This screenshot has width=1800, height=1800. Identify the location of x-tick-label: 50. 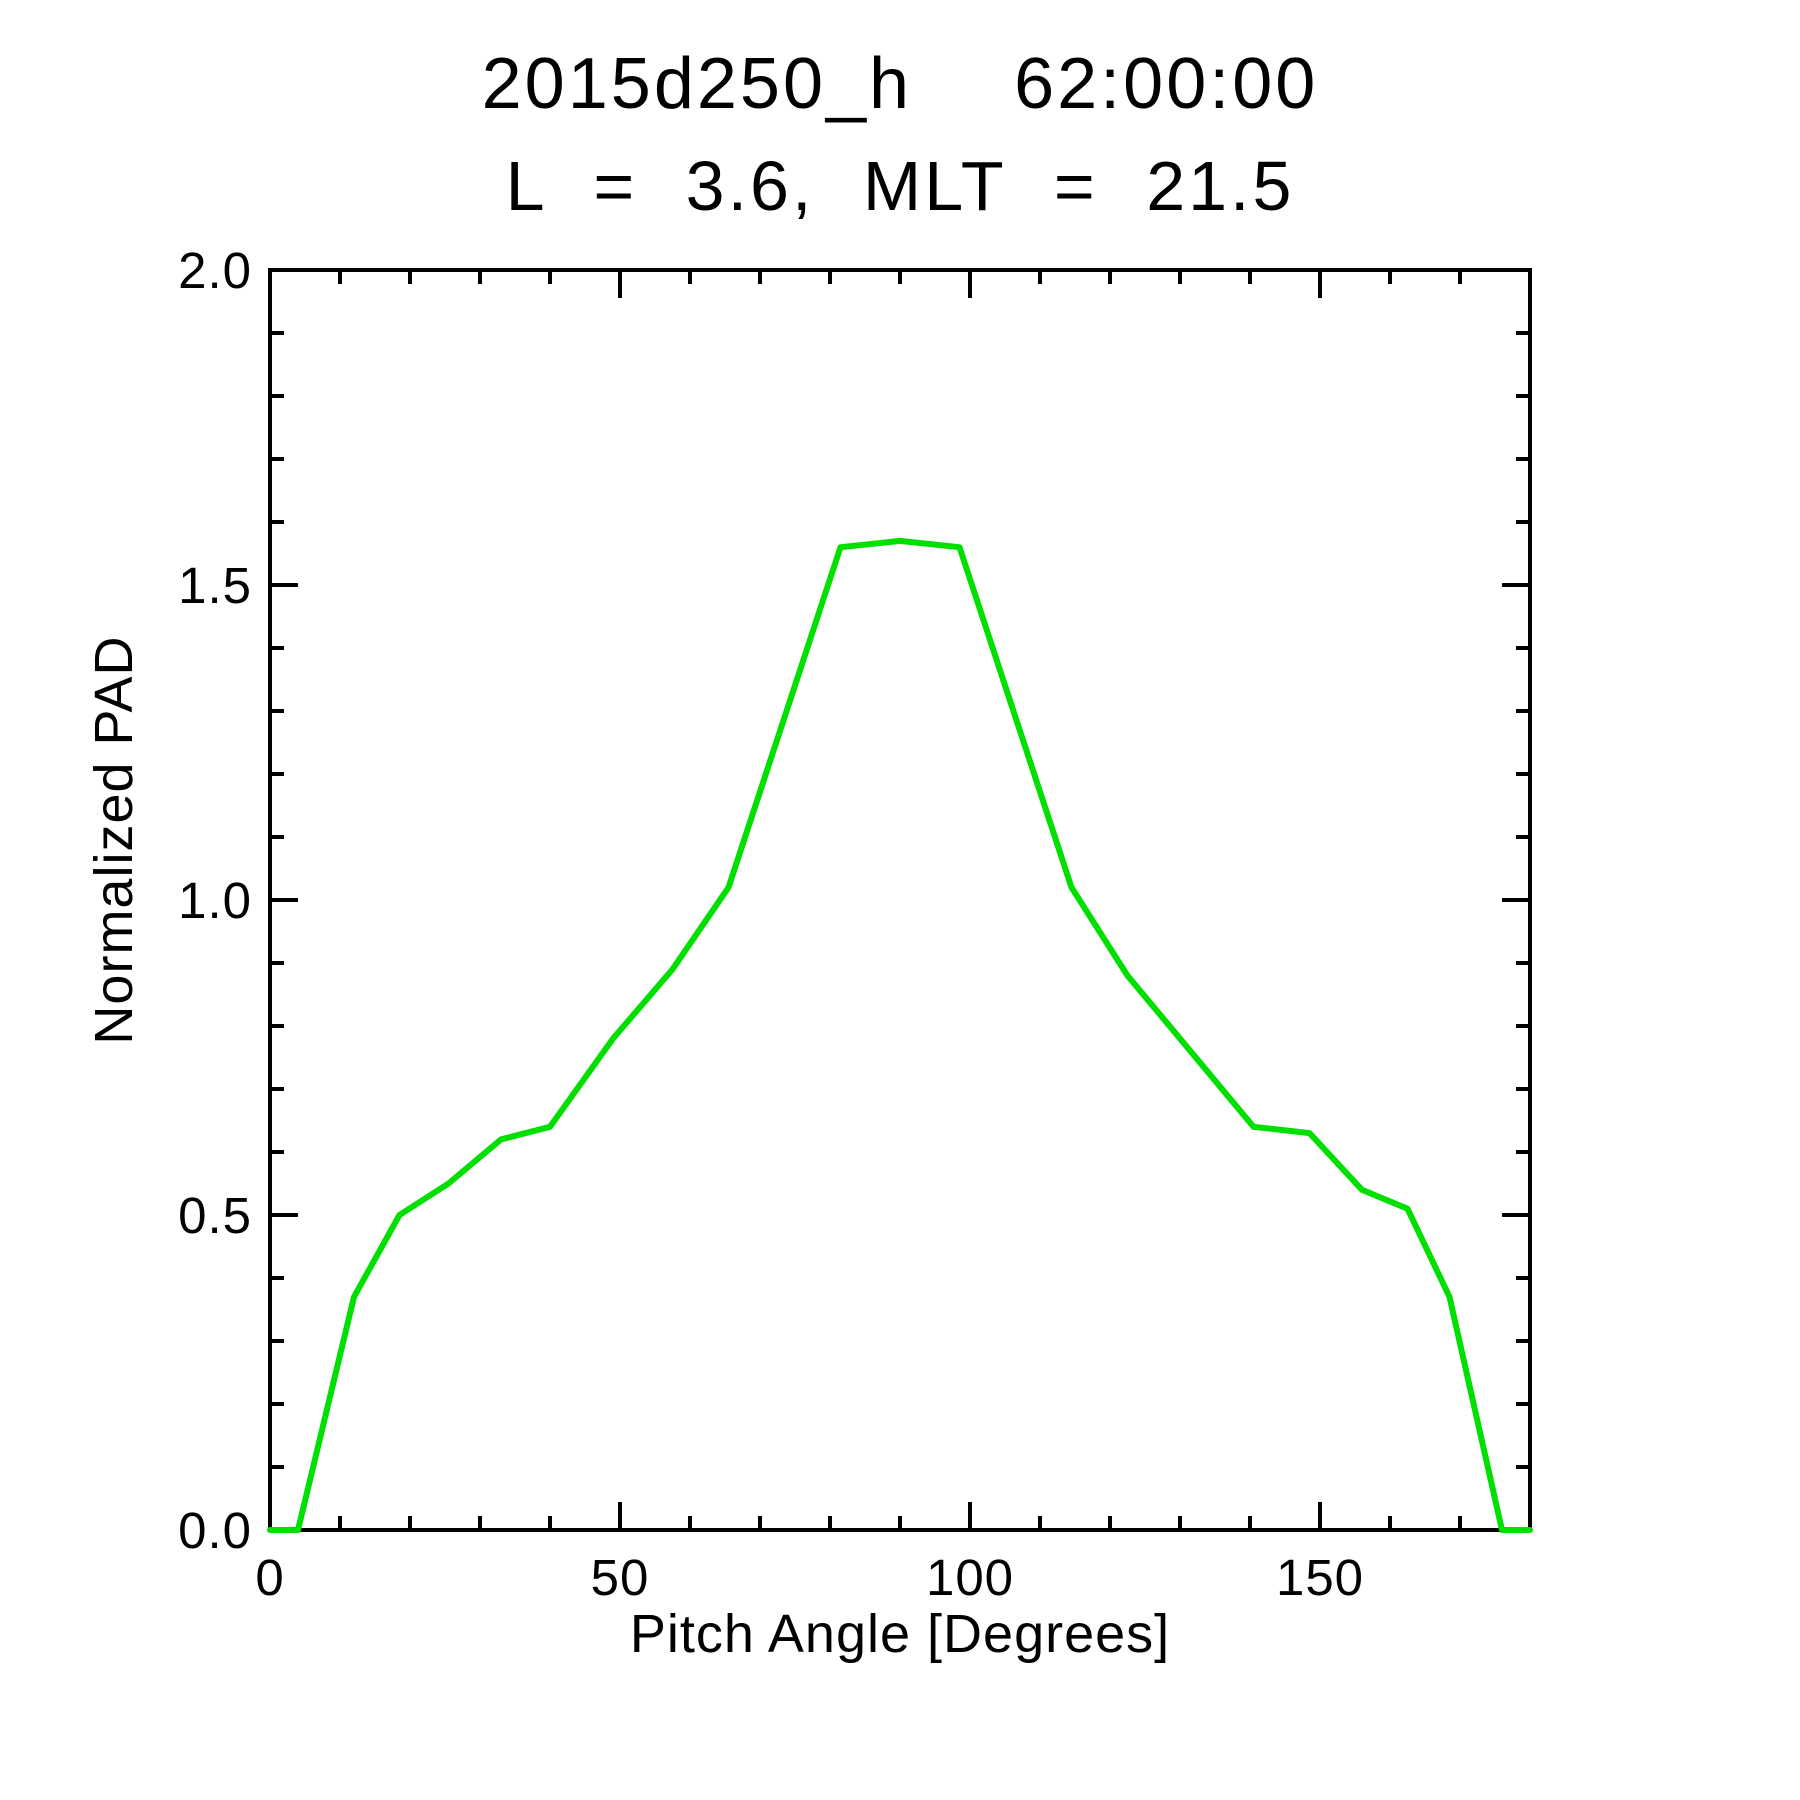
(620, 1577).